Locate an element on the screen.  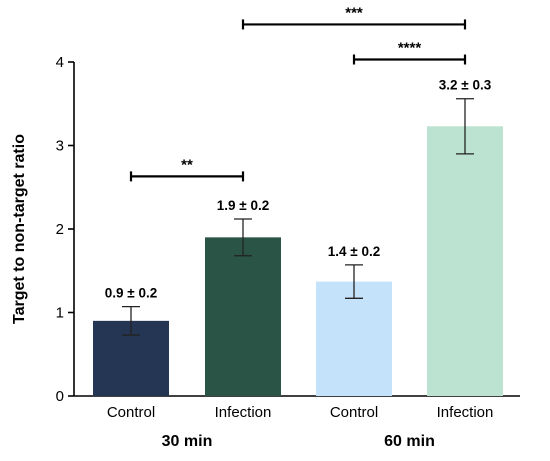
y-tick-label: 3 is located at coordinates (60, 146).